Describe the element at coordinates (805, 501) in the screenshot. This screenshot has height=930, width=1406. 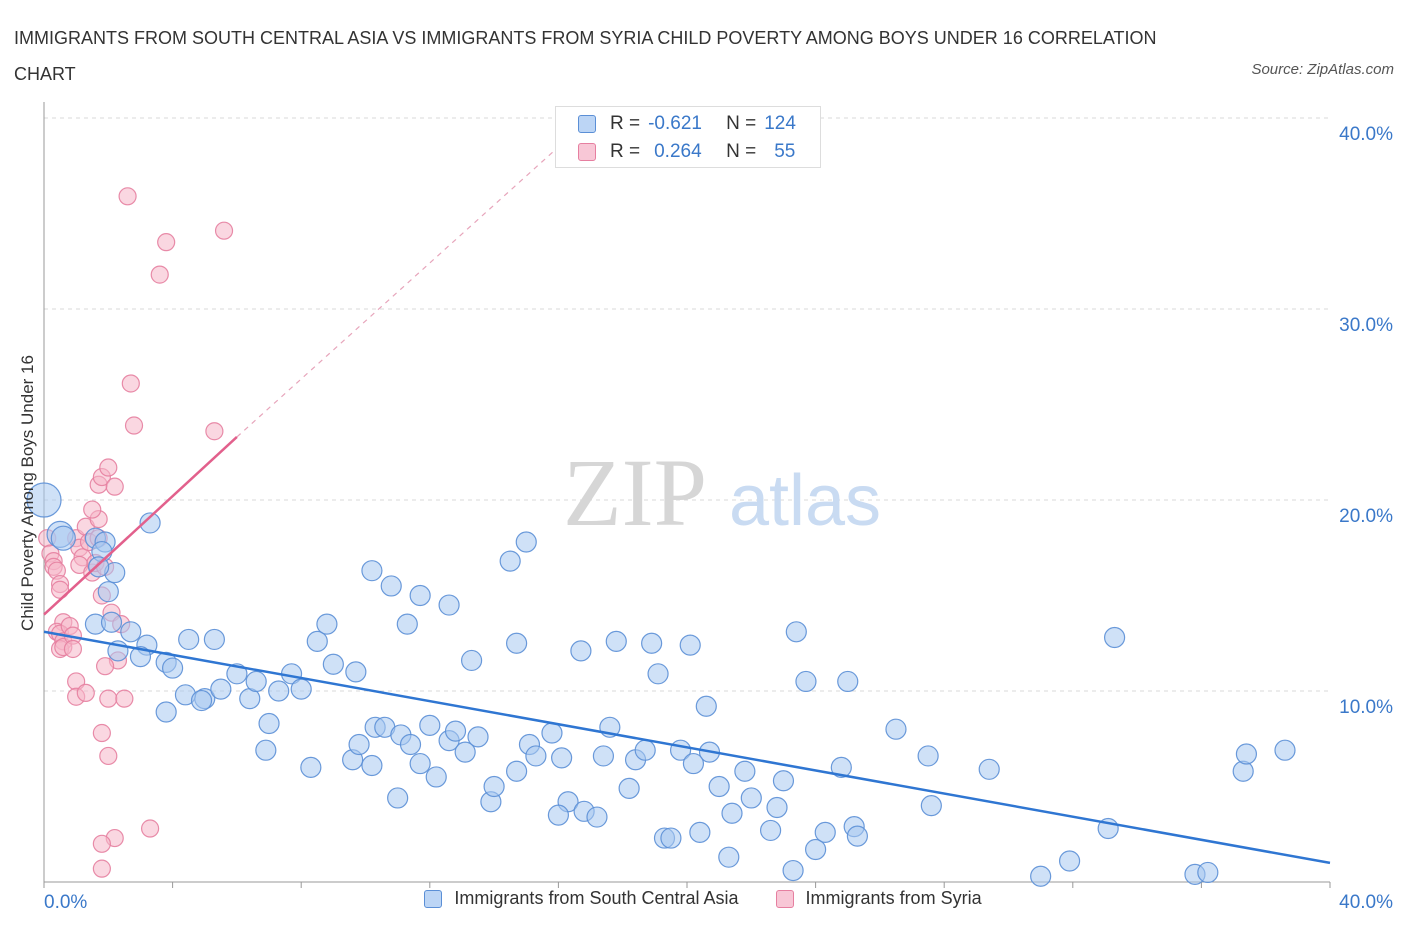
I see `watermark-atlas: atlas` at that location.